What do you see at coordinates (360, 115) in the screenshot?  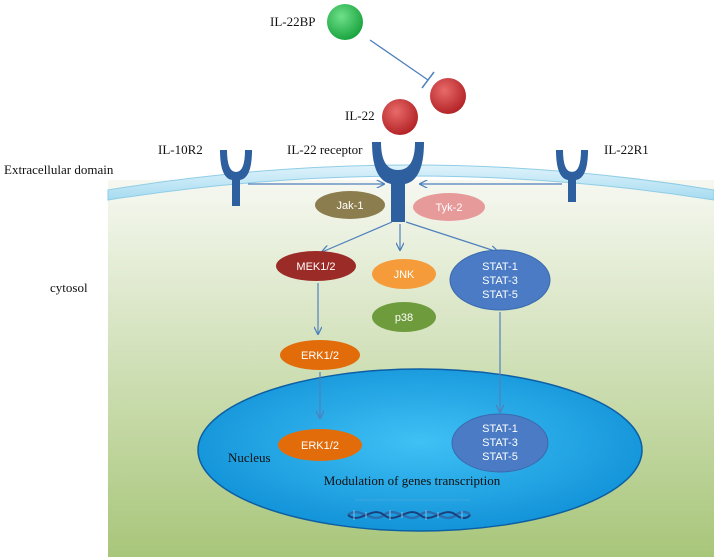 I see `il22-label: IL-22` at bounding box center [360, 115].